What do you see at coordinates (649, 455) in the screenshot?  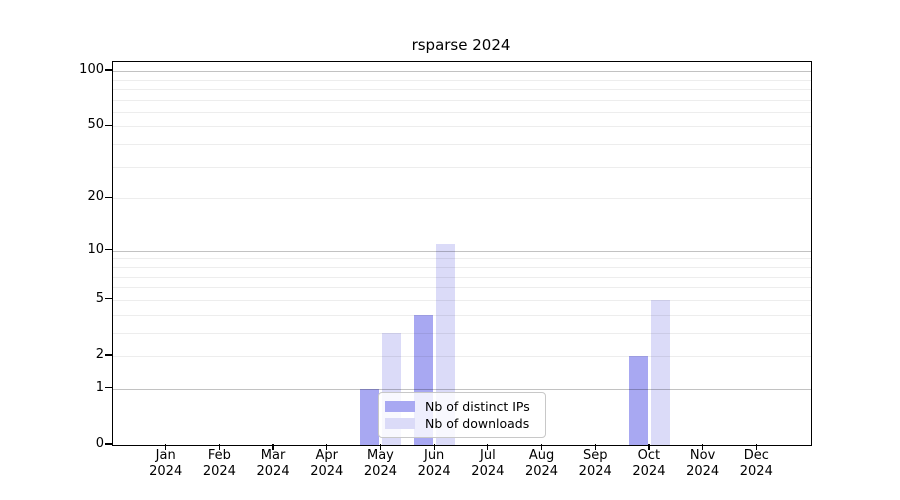 I see `x-tick-month: Oct` at bounding box center [649, 455].